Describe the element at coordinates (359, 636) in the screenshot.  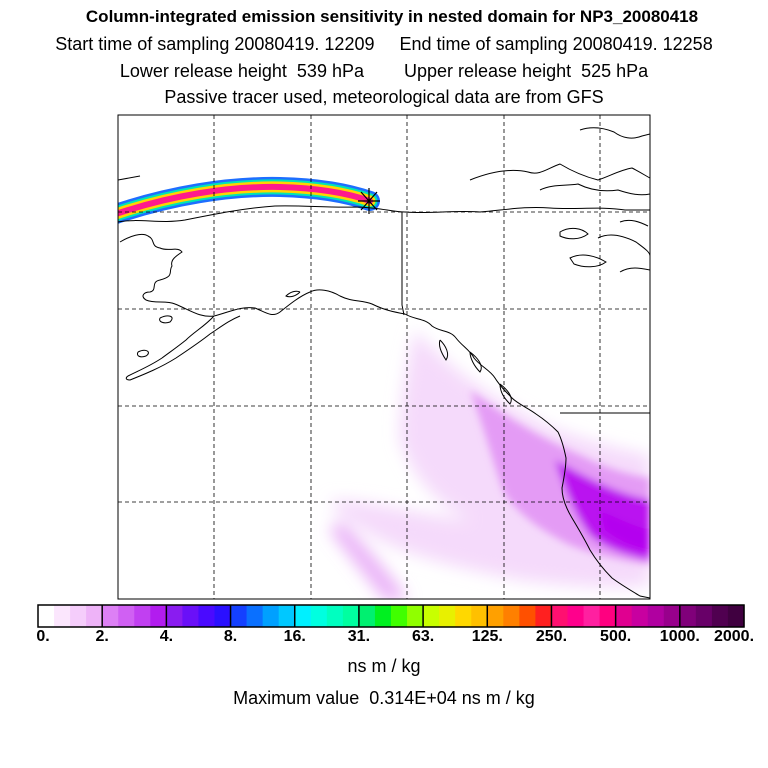
I see `colorbar-tick-label: 31.` at that location.